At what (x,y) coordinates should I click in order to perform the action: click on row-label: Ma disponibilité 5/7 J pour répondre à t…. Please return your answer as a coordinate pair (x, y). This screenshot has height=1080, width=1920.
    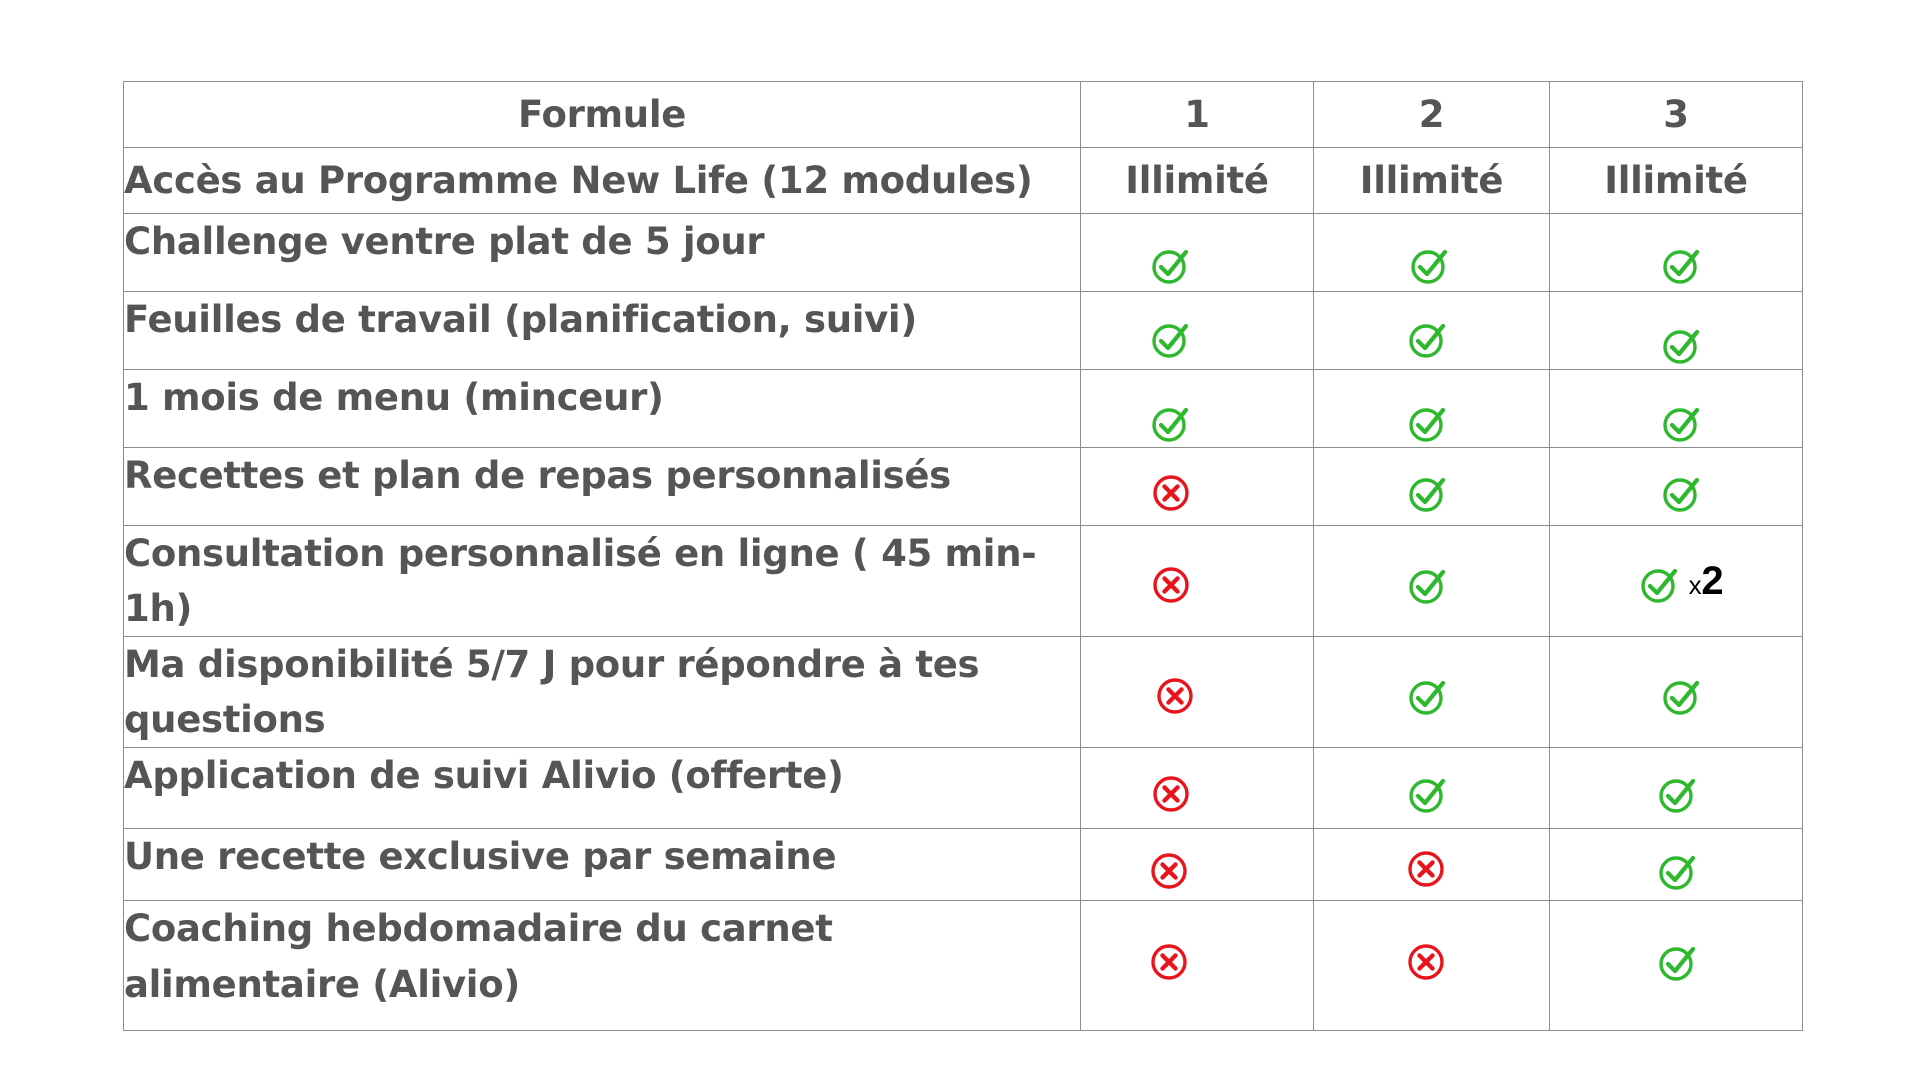
    Looking at the image, I should click on (602, 692).